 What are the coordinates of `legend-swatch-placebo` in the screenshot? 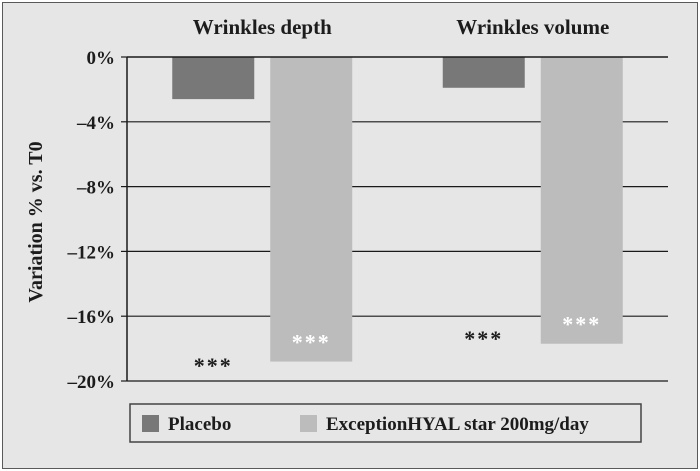 It's located at (150, 423).